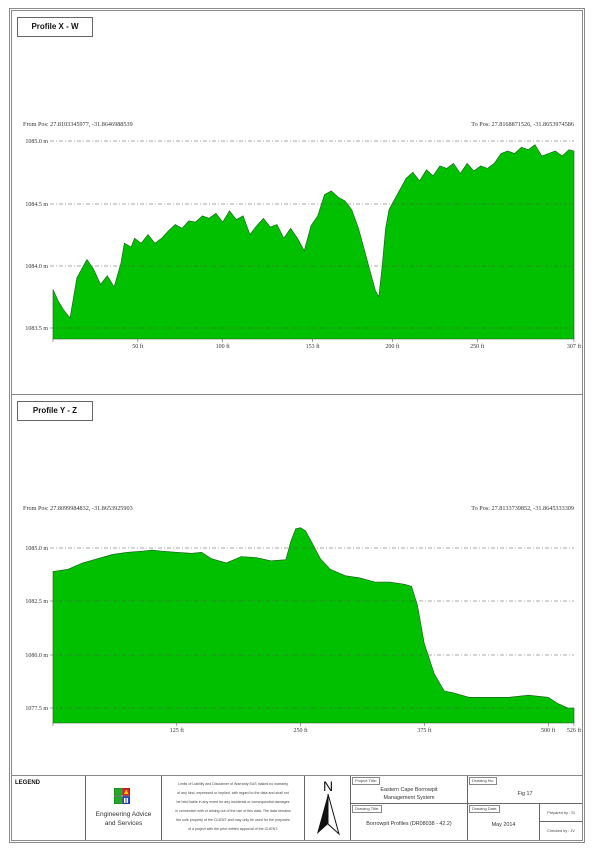 This screenshot has height=851, width=601. I want to click on legend-label: LEGEND, so click(28, 783).